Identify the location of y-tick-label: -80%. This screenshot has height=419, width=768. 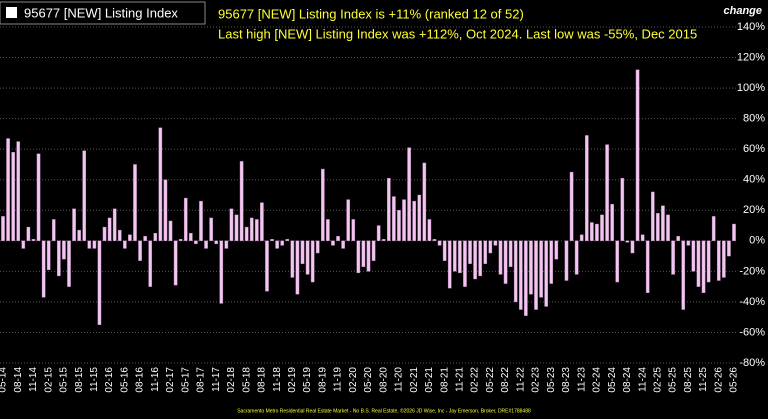
(752, 363).